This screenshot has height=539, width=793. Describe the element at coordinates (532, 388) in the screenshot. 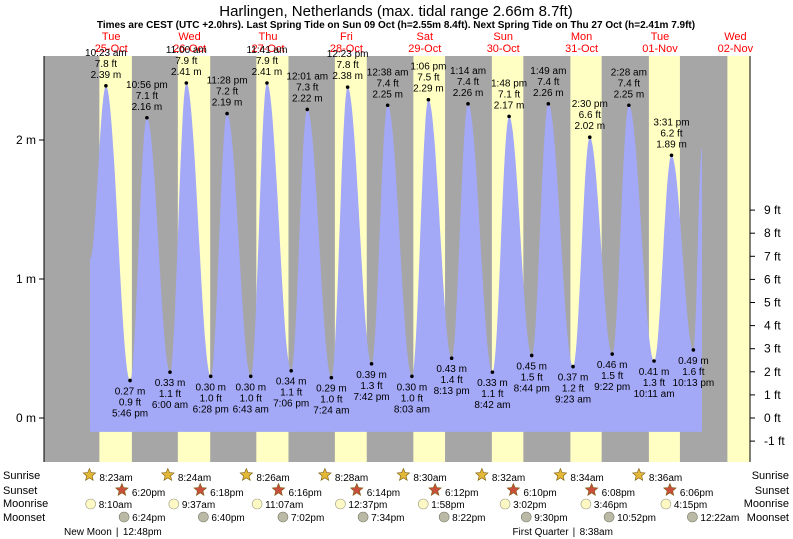

I see `tide-time-label: 8:44 pm` at that location.